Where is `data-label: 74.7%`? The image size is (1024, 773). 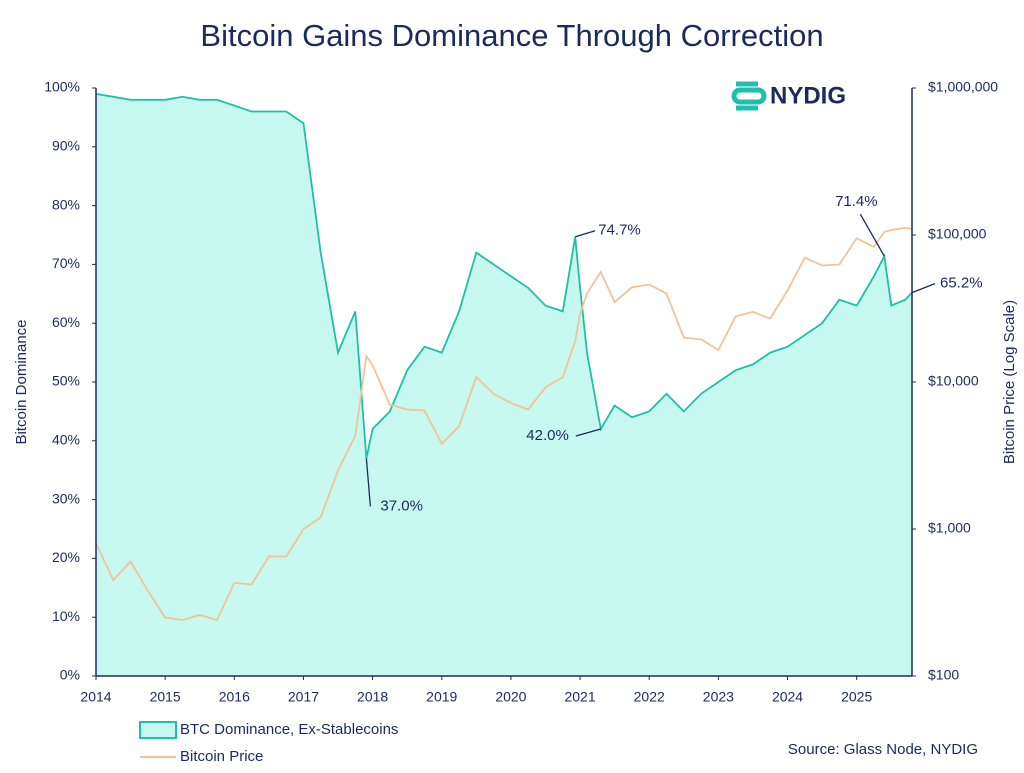
data-label: 74.7% is located at coordinates (619, 230).